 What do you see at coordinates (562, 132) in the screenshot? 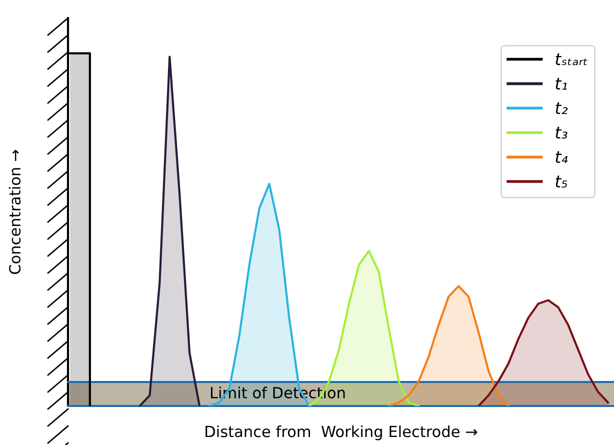
I see `legend-label: t₃` at bounding box center [562, 132].